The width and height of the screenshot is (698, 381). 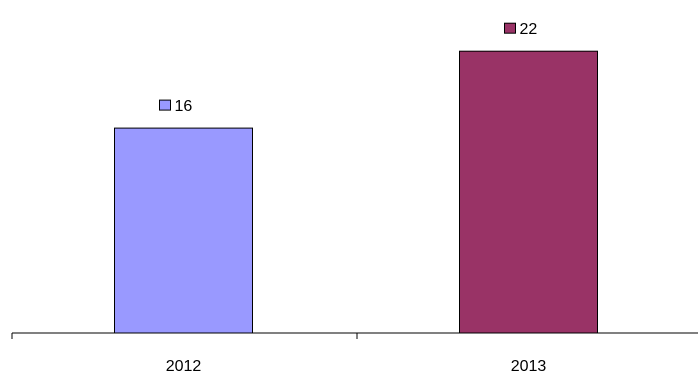 What do you see at coordinates (356, 366) in the screenshot?
I see `x-tick-labels-group: 2012 2013` at bounding box center [356, 366].